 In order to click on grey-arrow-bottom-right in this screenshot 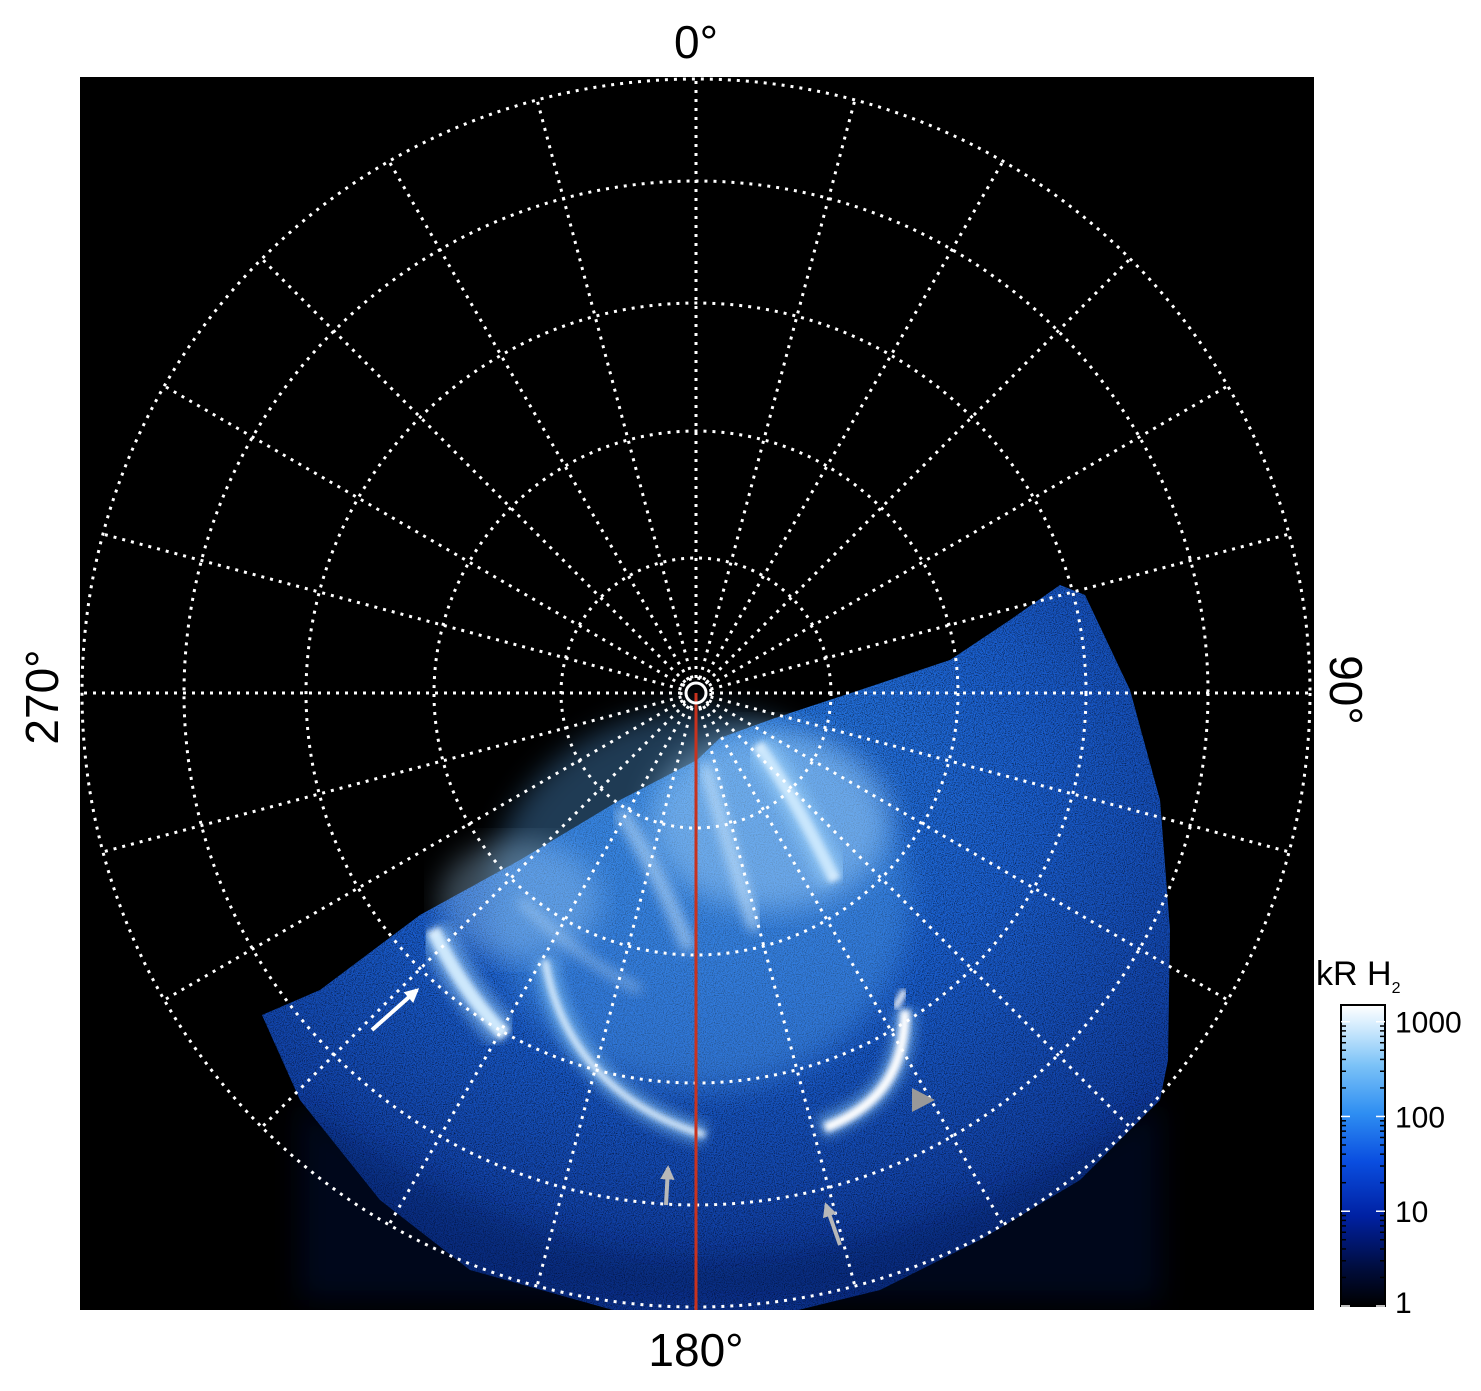, I will do `click(832, 1224)`.